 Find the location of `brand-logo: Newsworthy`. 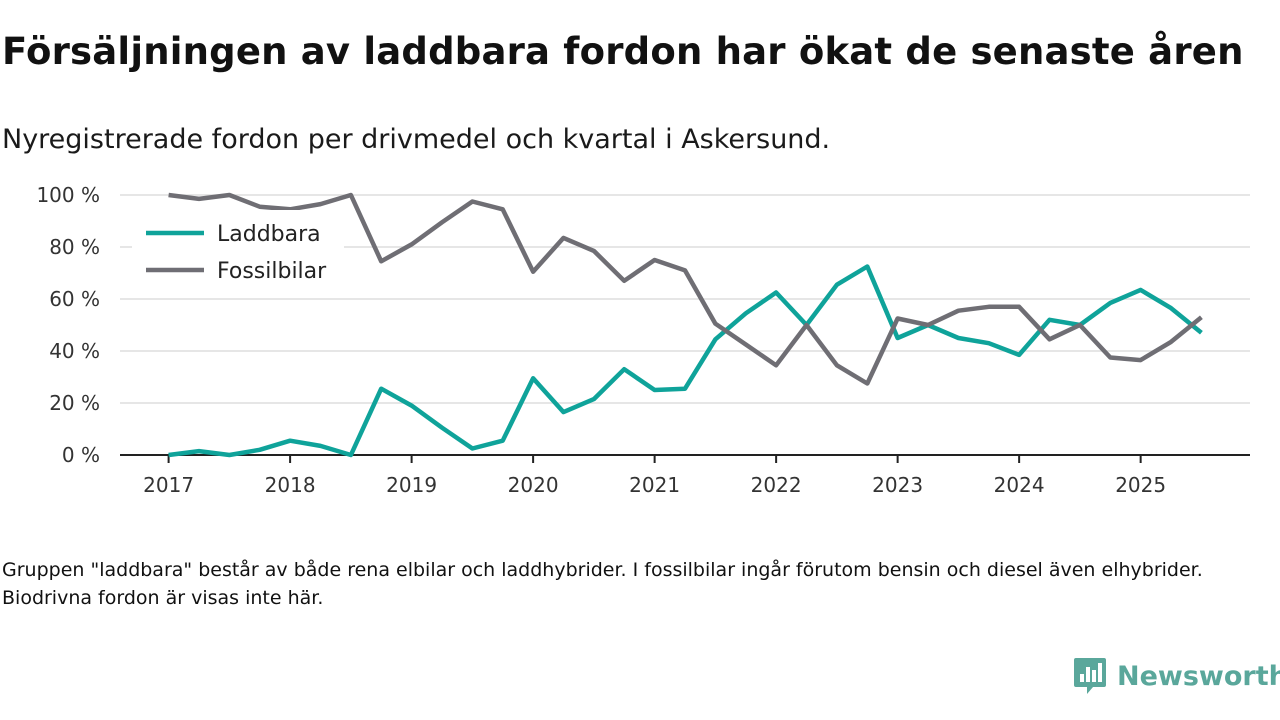

brand-logo: Newsworthy is located at coordinates (1176, 676).